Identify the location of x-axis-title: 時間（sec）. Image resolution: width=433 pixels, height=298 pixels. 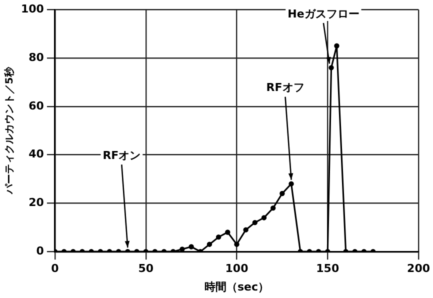
(237, 287).